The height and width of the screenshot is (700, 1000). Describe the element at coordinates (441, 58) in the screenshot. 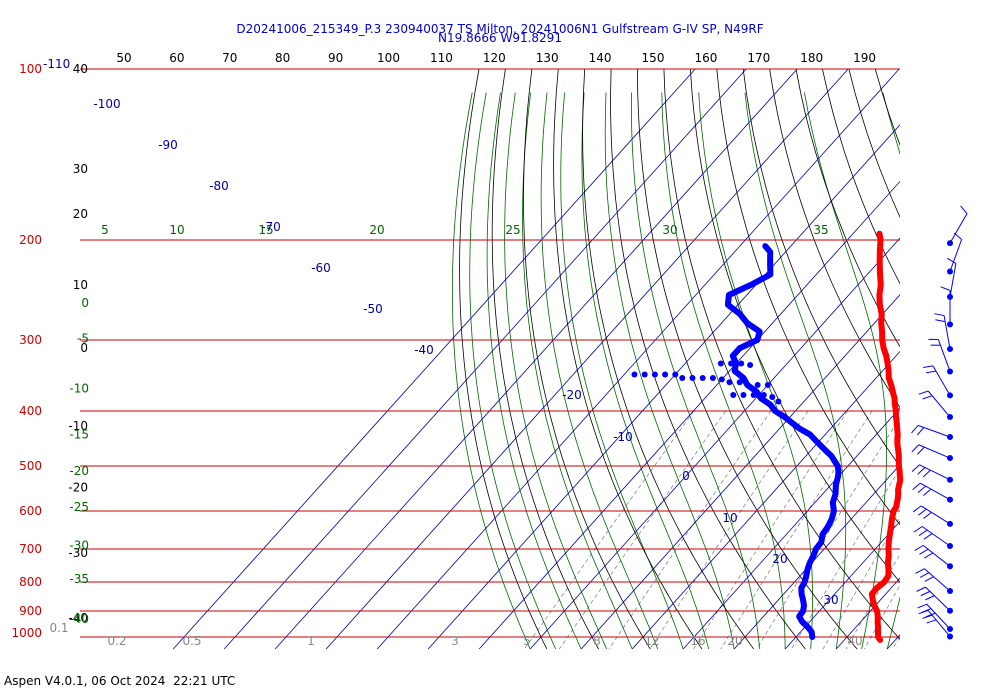

I see `theta-label: 110` at that location.